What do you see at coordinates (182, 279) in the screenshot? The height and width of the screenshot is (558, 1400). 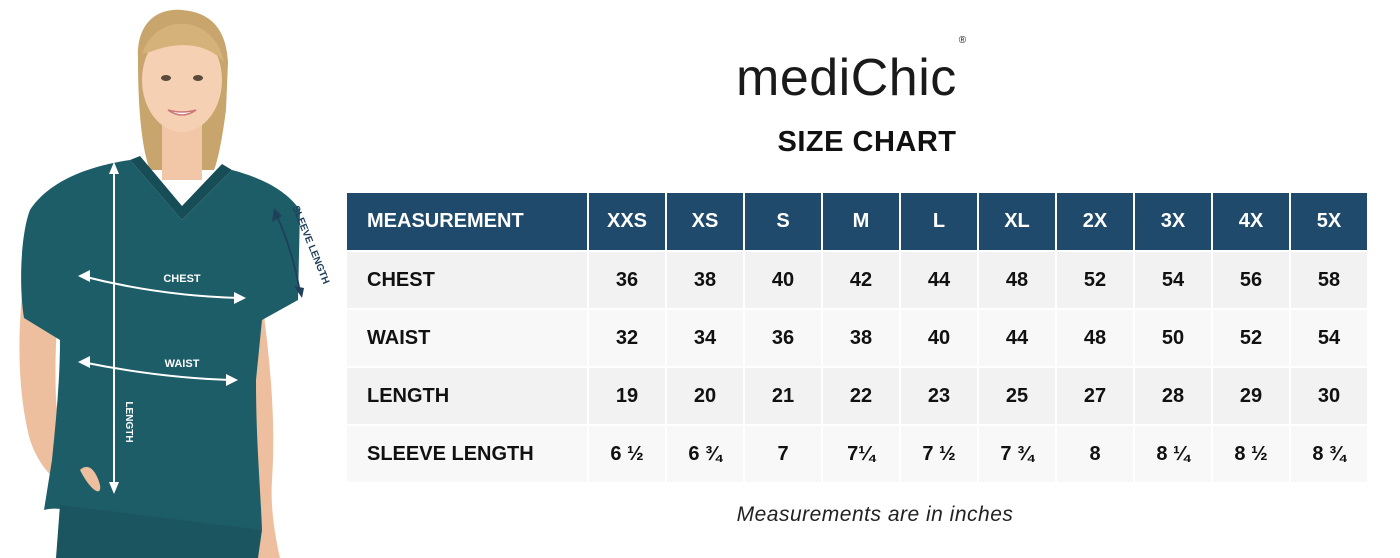 I see `chest-label: CHEST` at bounding box center [182, 279].